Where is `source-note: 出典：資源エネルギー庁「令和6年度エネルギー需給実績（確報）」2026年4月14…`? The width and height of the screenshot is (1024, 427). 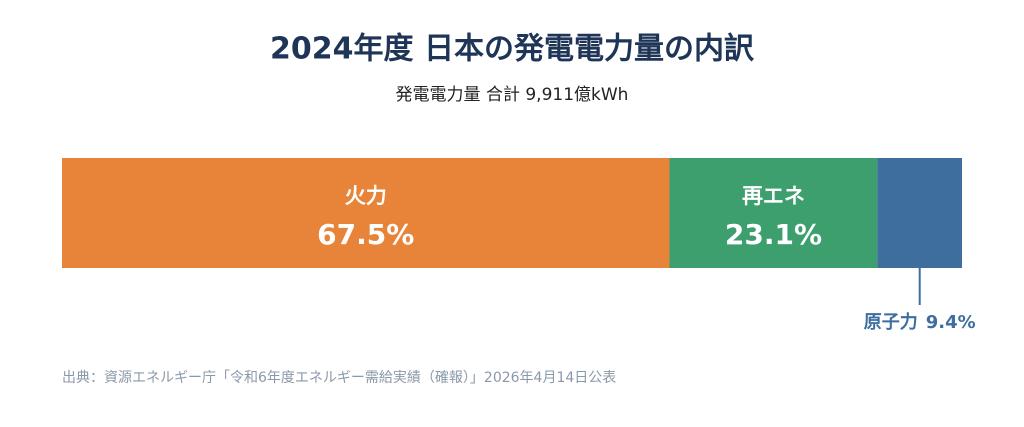
source-note: 出典：資源エネルギー庁「令和6年度エネルギー需給実績（確報）」2026年4月14… is located at coordinates (339, 378).